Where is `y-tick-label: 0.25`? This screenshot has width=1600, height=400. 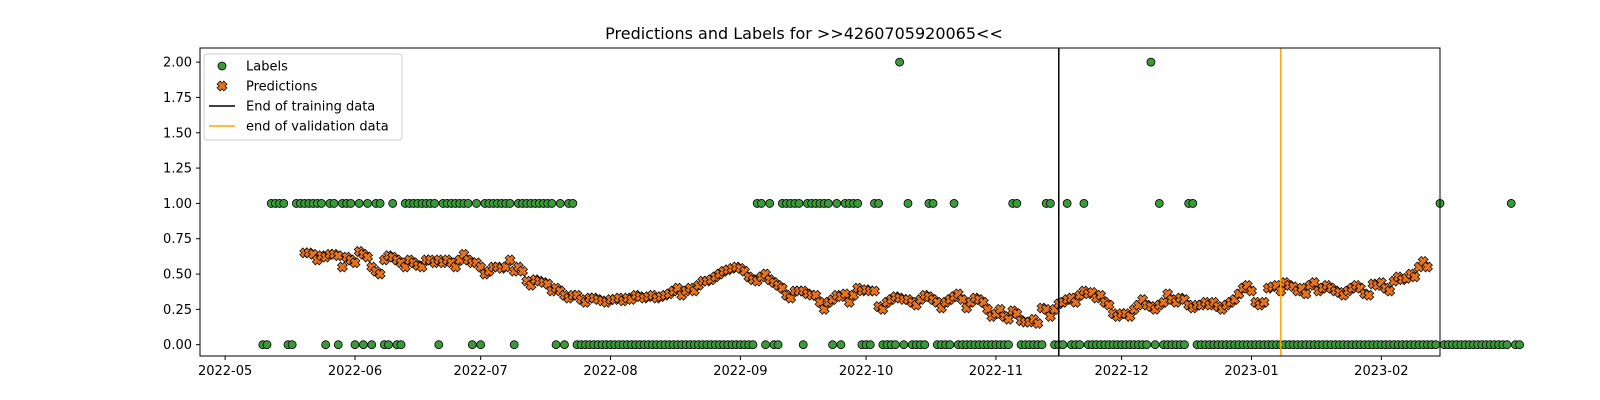
y-tick-label: 0.25 is located at coordinates (177, 310).